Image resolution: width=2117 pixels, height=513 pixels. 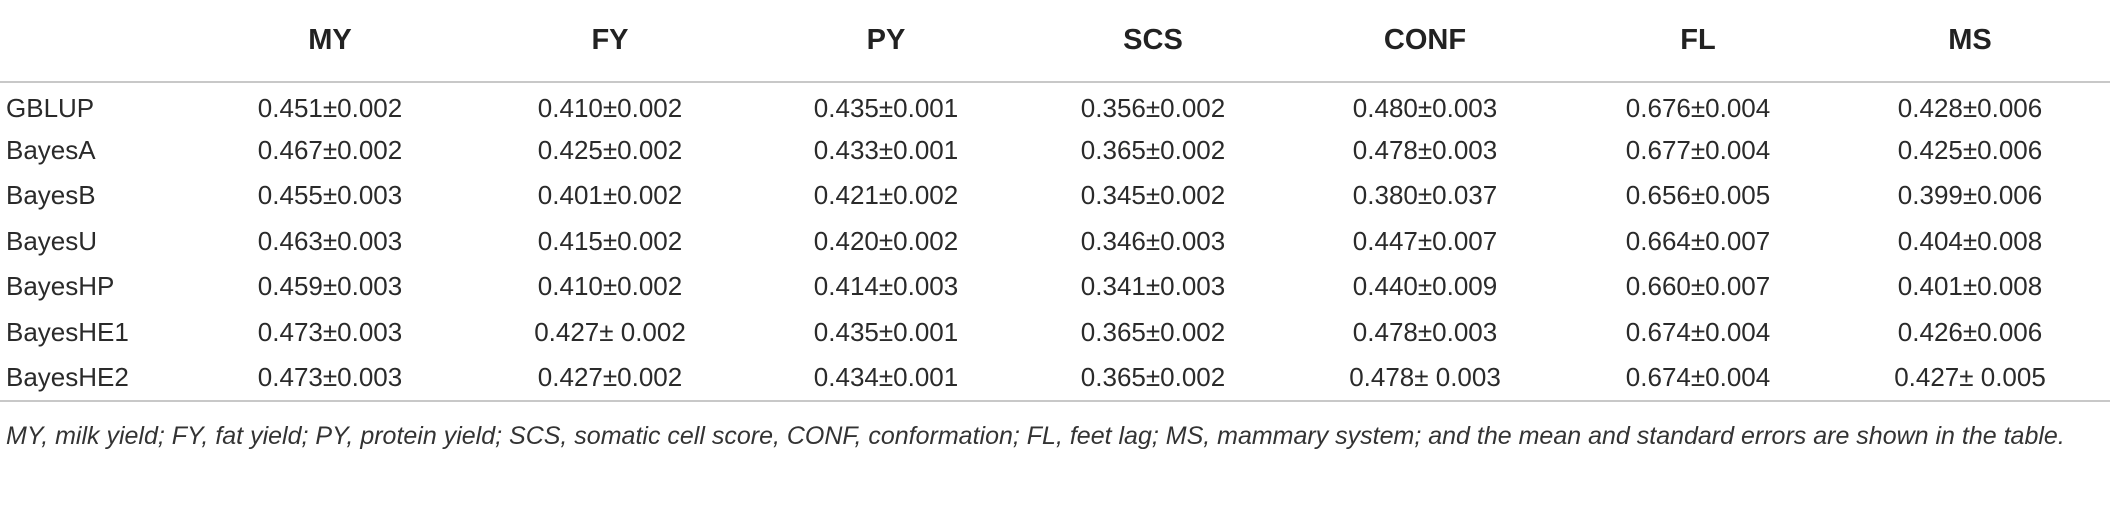 What do you see at coordinates (1153, 195) in the screenshot?
I see `table-cell: 0.345±0.002` at bounding box center [1153, 195].